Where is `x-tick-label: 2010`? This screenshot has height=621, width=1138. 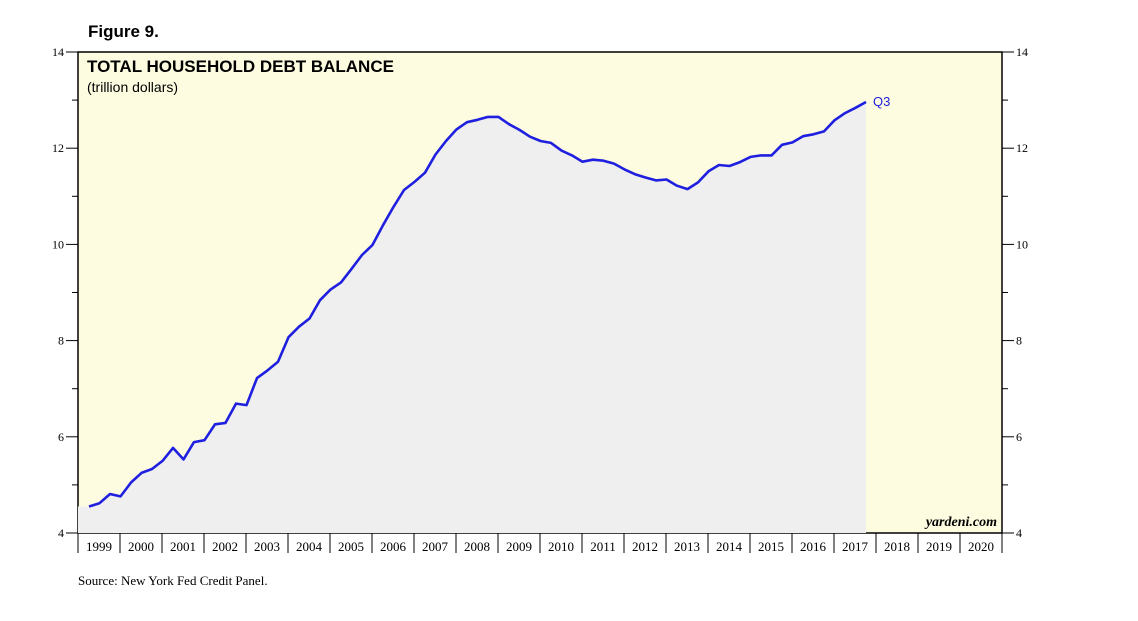 x-tick-label: 2010 is located at coordinates (561, 546).